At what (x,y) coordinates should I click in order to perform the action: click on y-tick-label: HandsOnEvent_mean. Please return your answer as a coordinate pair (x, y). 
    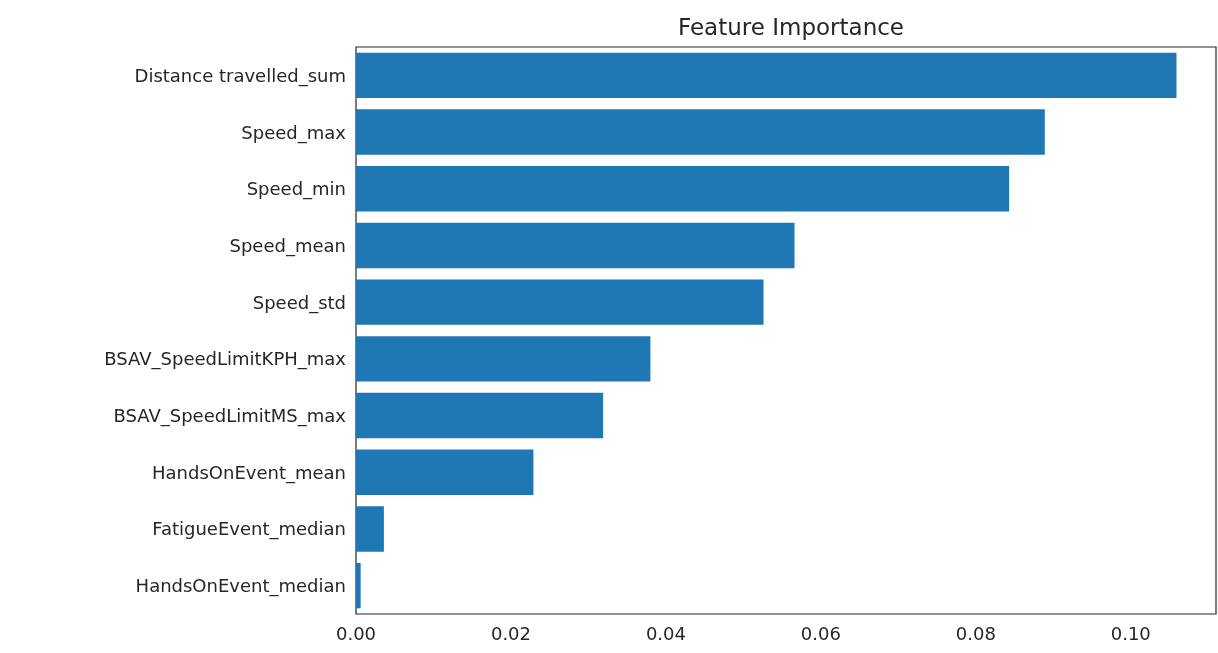
    Looking at the image, I should click on (249, 472).